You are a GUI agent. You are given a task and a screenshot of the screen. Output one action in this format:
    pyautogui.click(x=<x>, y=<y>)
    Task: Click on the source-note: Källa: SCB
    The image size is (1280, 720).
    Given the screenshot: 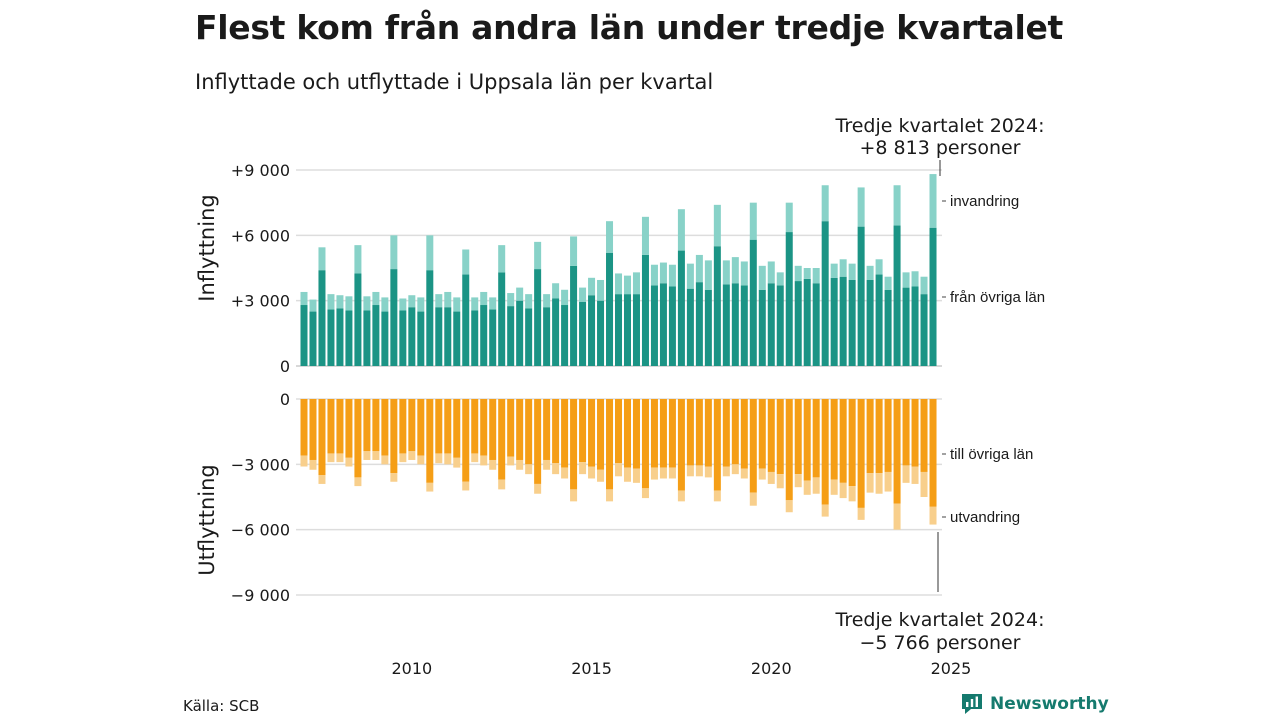 What is the action you would take?
    pyautogui.click(x=221, y=706)
    